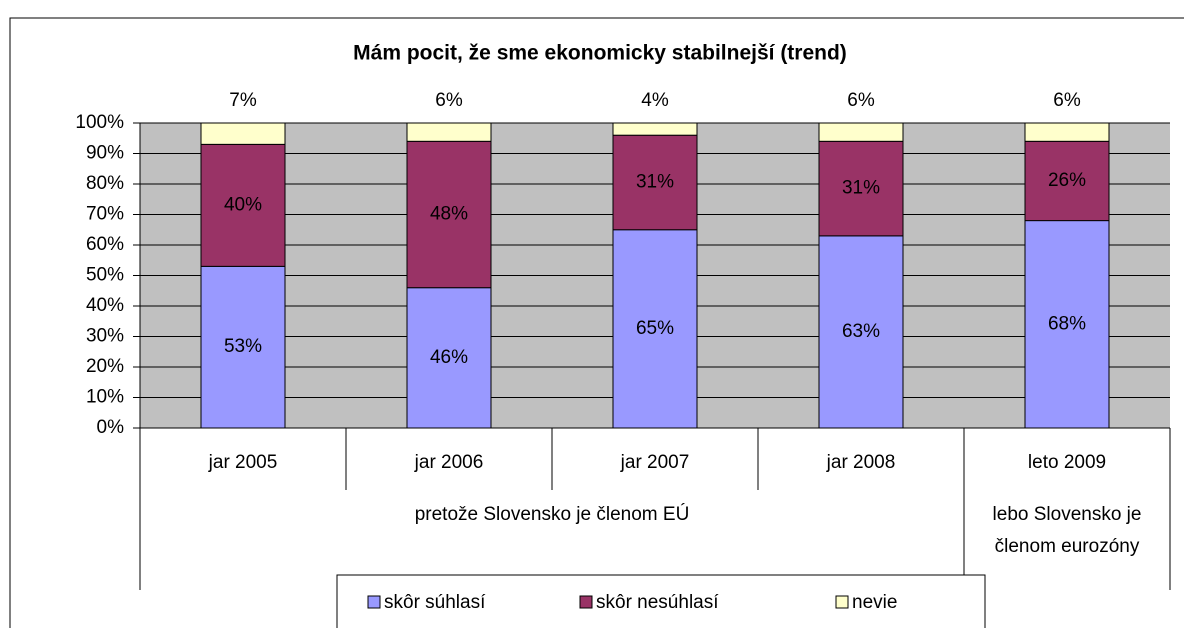  Describe the element at coordinates (1067, 462) in the screenshot. I see `x-tick-label: leto 2009` at that location.